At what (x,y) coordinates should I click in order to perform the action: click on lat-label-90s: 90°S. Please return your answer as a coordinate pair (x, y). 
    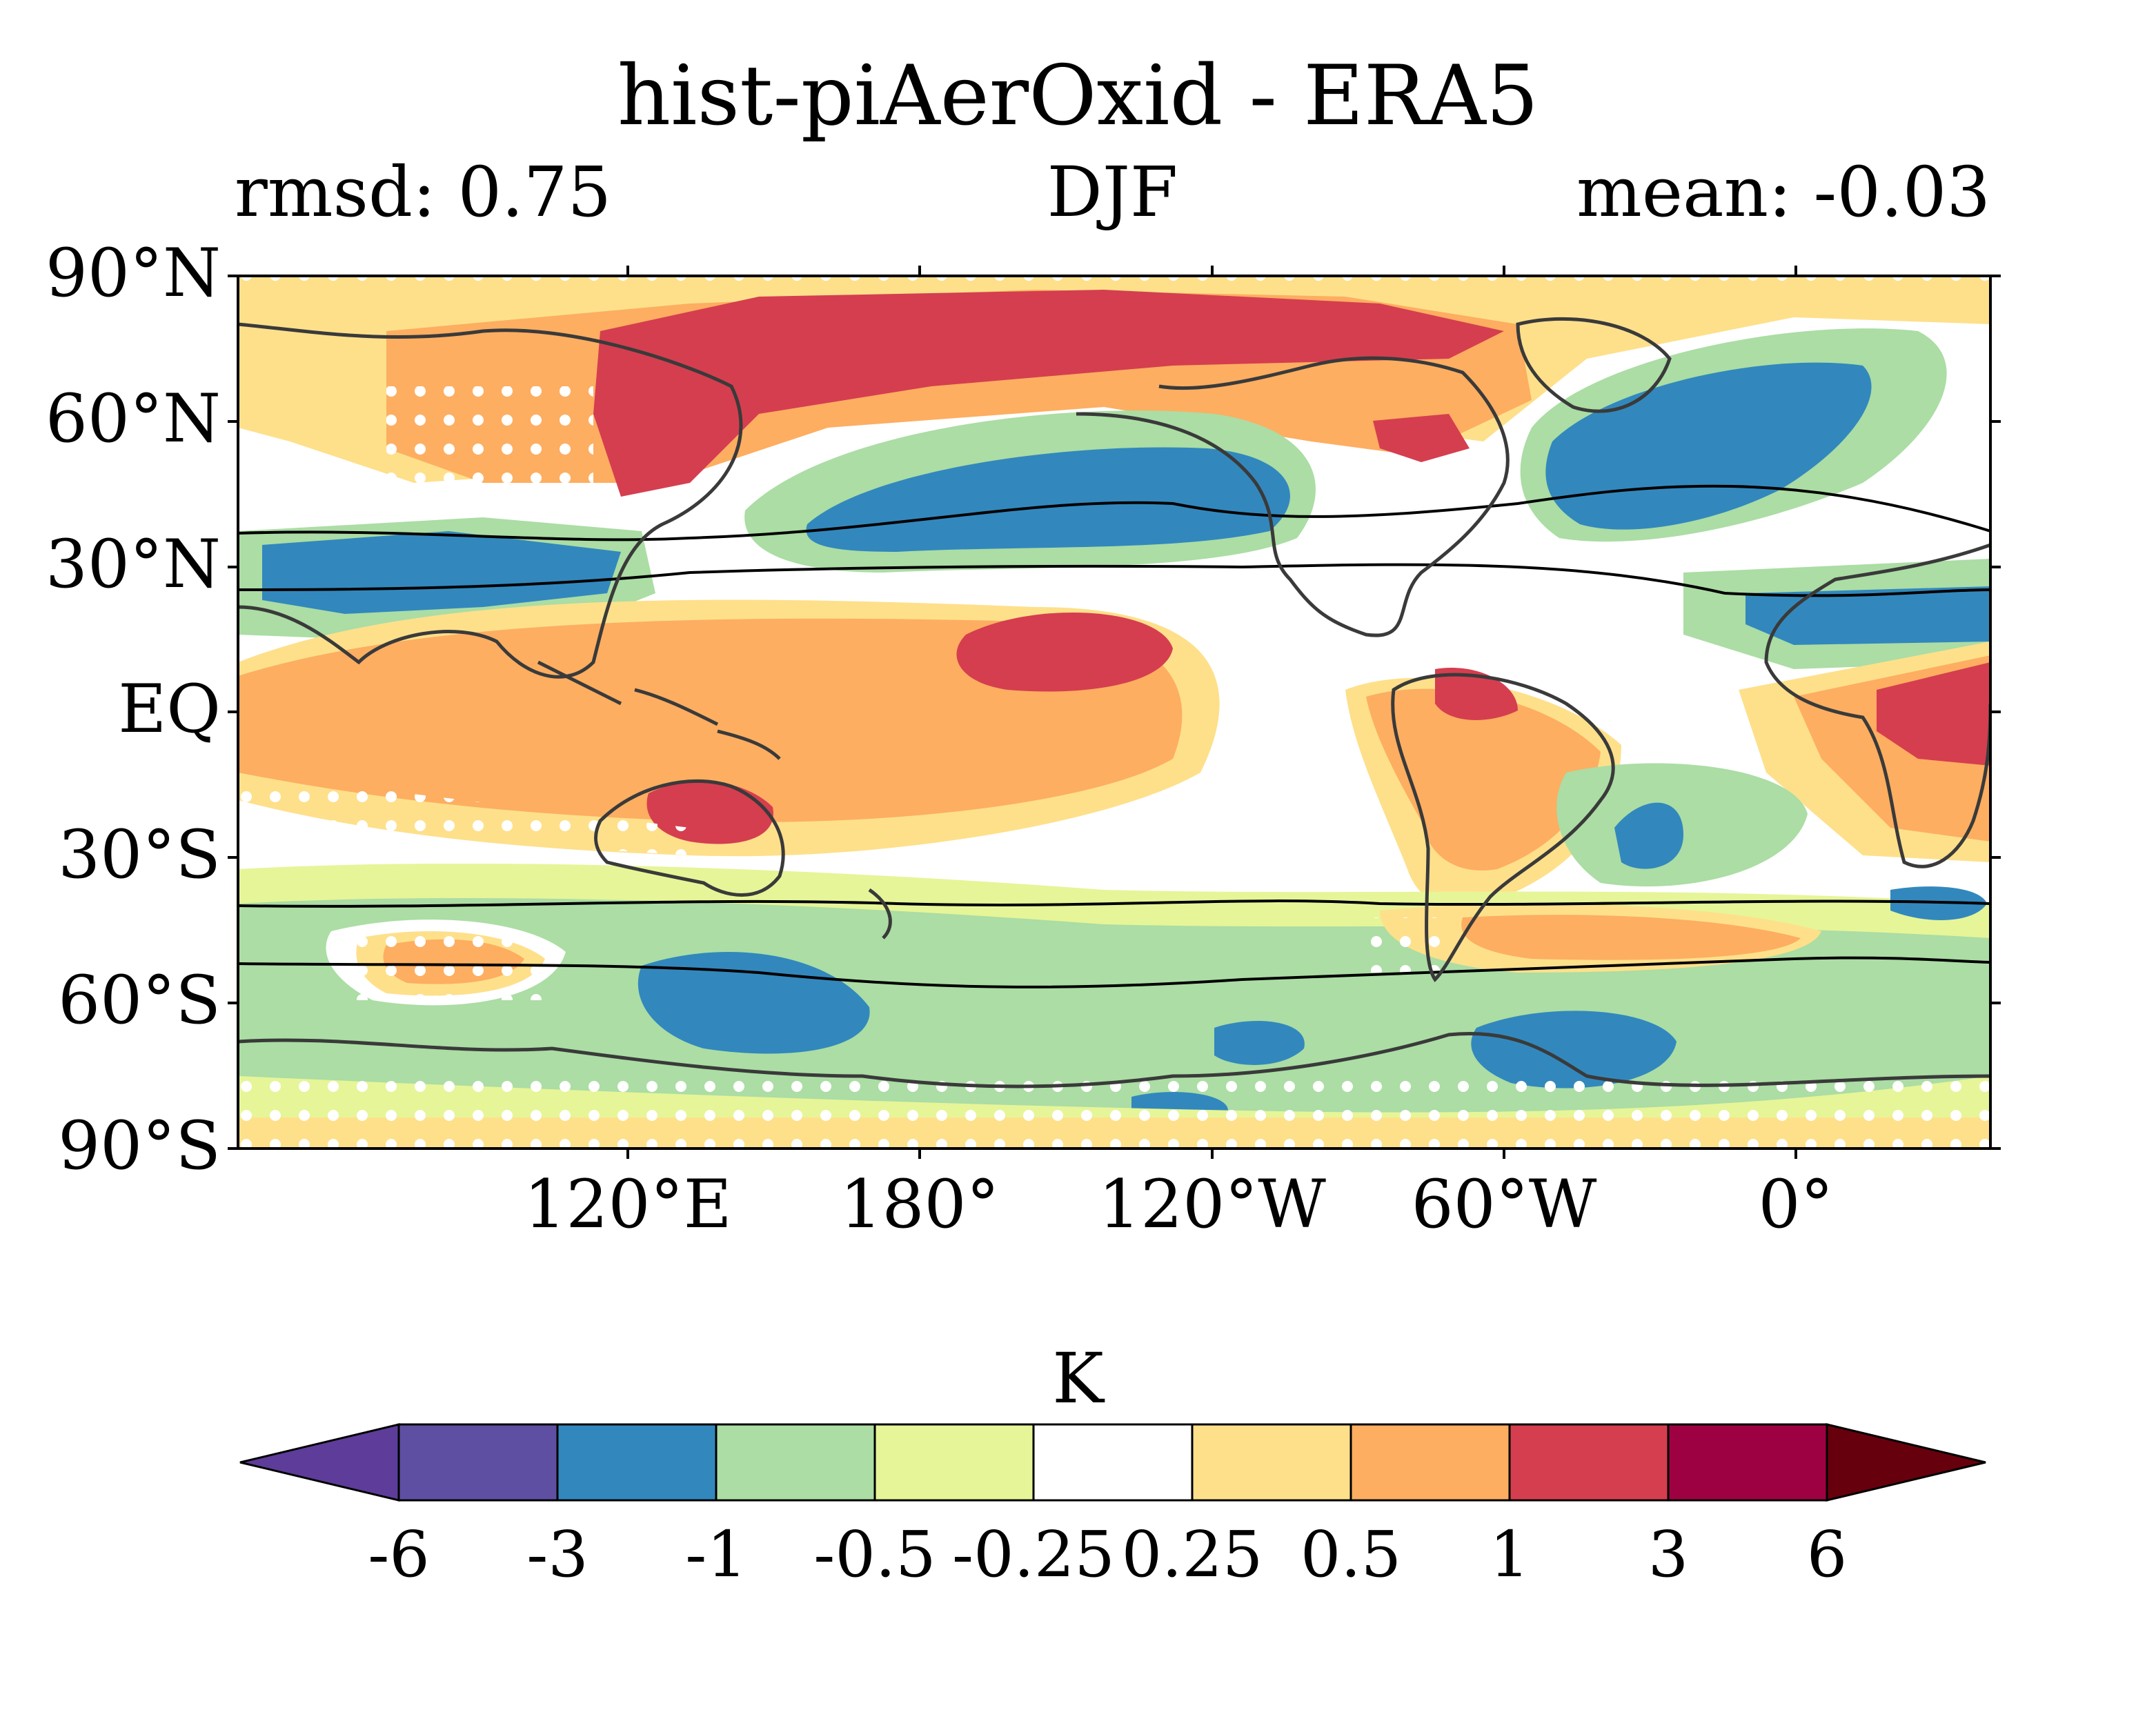
    Looking at the image, I should click on (139, 1145).